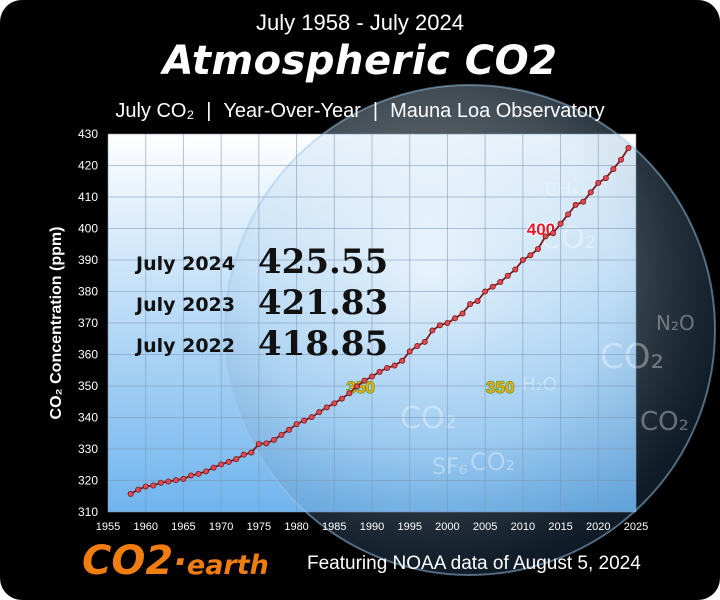 The width and height of the screenshot is (720, 600). Describe the element at coordinates (296, 527) in the screenshot. I see `x-tick-label: 1980` at that location.